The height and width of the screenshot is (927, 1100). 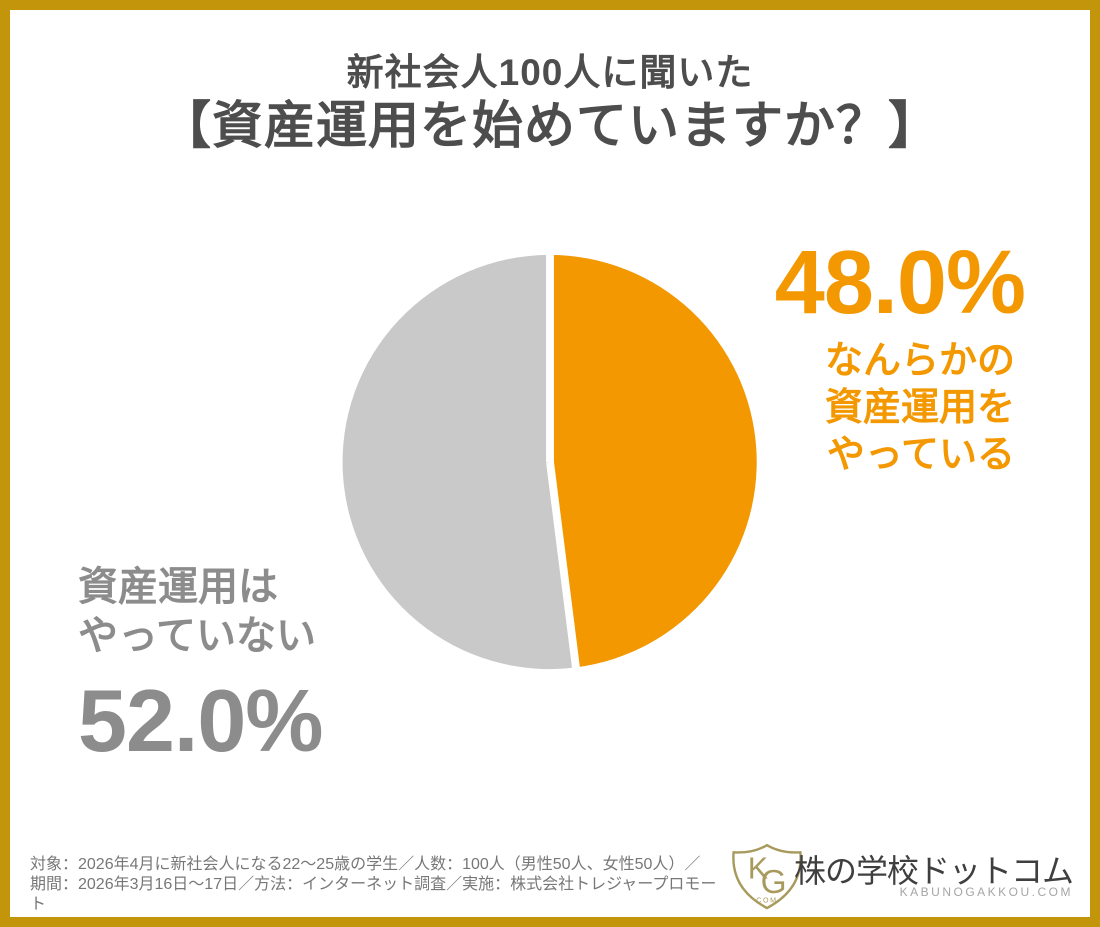 I want to click on yes-label-line1: なんらかの, so click(x=919, y=361).